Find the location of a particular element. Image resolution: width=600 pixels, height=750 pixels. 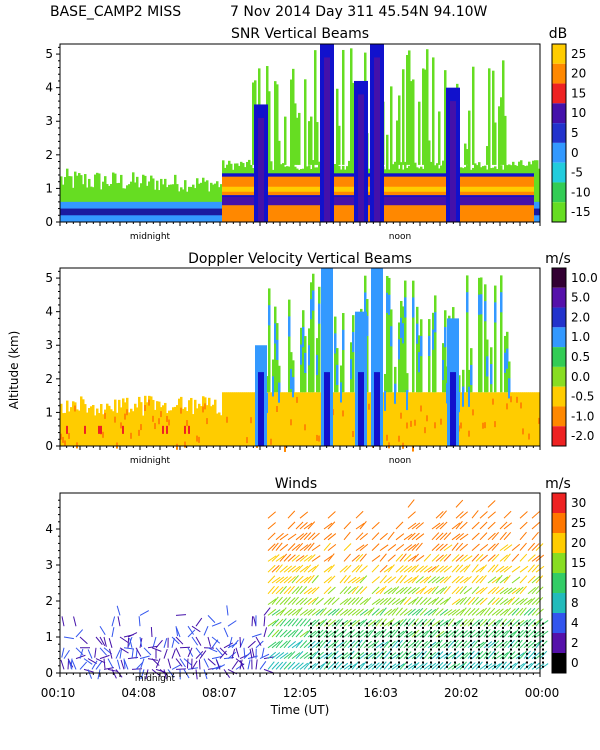

x-tick-label: 12:05 is located at coordinates (300, 693).